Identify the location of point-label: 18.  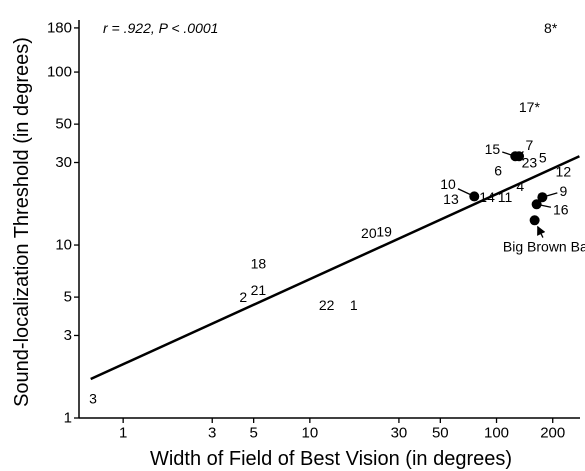
(259, 264).